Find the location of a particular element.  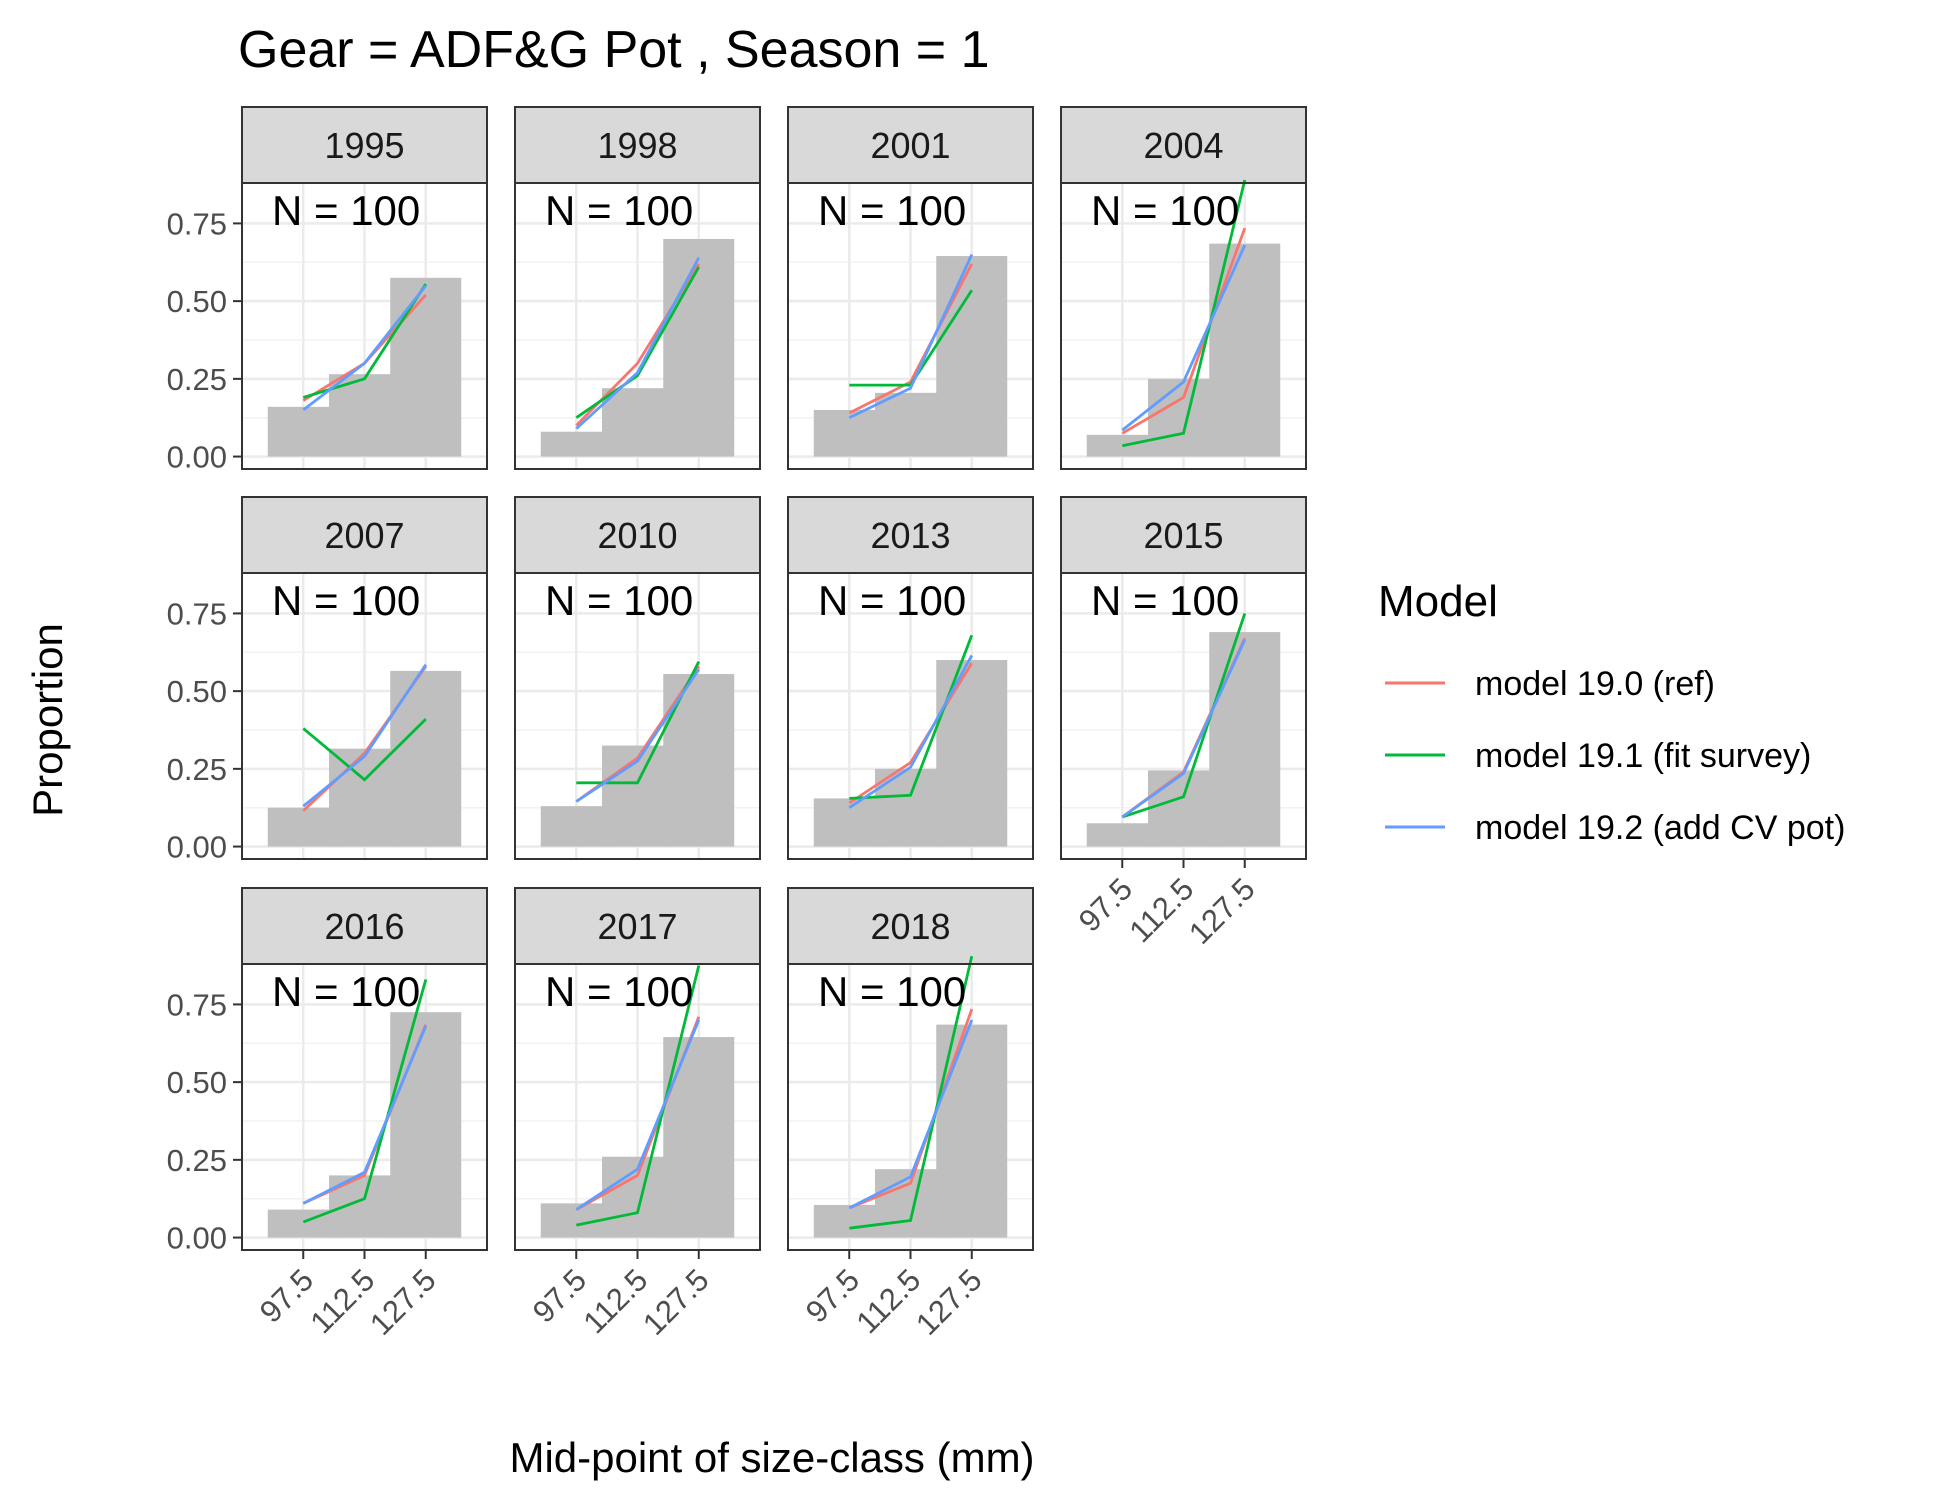

legend-label: model 19.2 (add CV pot) is located at coordinates (1660, 828).